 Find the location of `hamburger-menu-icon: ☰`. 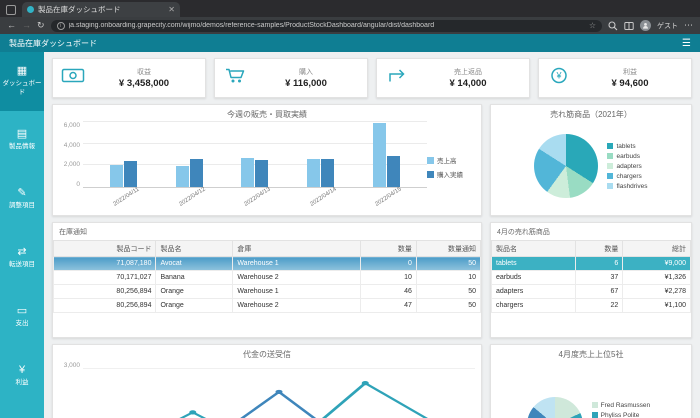

hamburger-menu-icon: ☰ is located at coordinates (686, 43).